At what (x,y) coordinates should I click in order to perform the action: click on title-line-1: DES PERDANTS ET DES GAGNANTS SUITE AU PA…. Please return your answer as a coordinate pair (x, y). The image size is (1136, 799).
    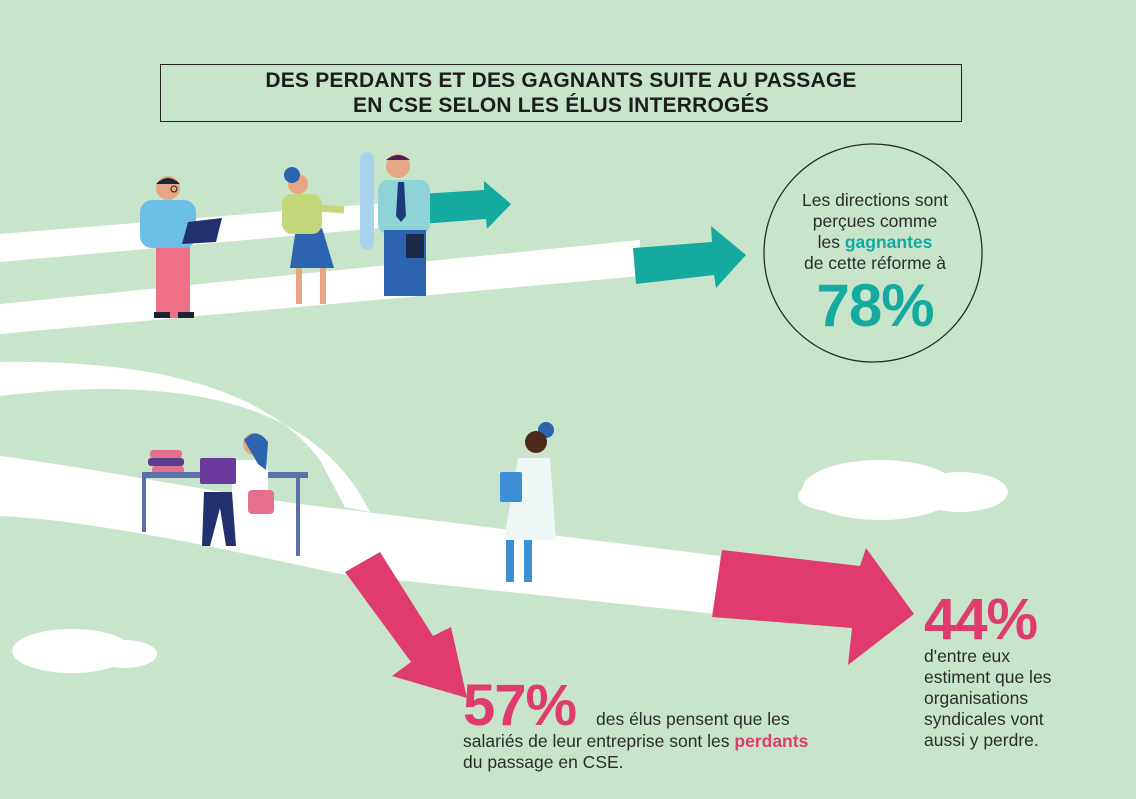
    Looking at the image, I should click on (561, 80).